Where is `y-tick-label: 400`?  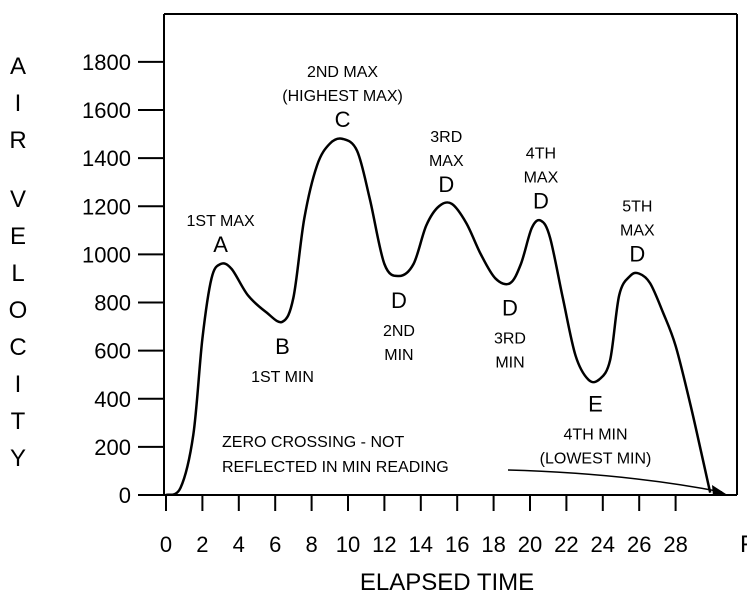
y-tick-label: 400 is located at coordinates (112, 399).